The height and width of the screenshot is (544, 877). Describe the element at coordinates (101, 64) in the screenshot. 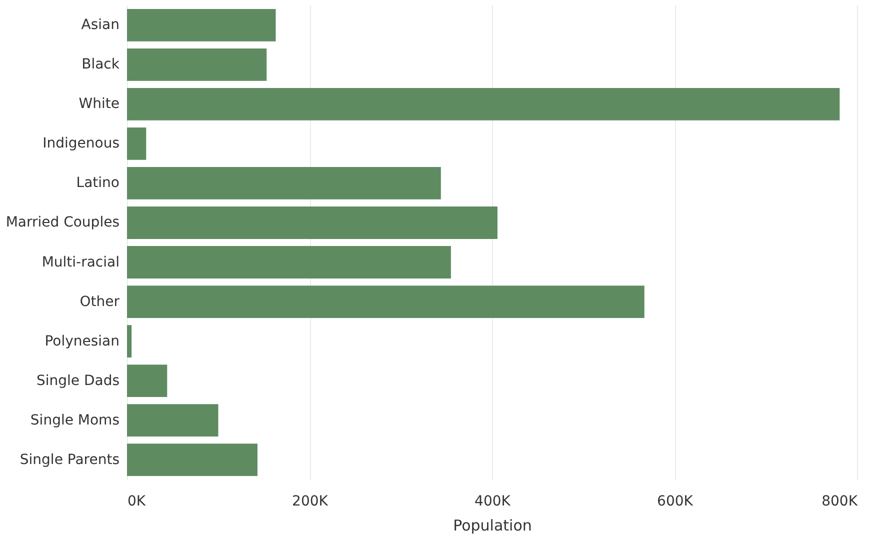

I see `y-tick-label: Black` at that location.